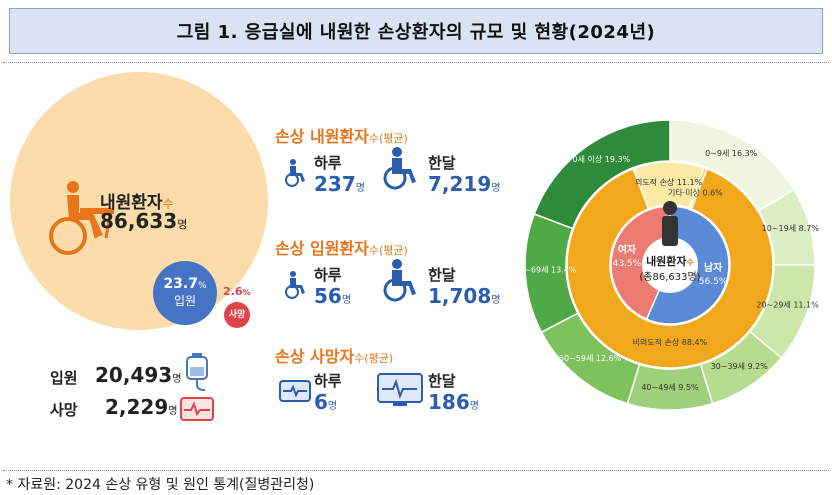  I want to click on iv-bag-icon, so click(197, 372).